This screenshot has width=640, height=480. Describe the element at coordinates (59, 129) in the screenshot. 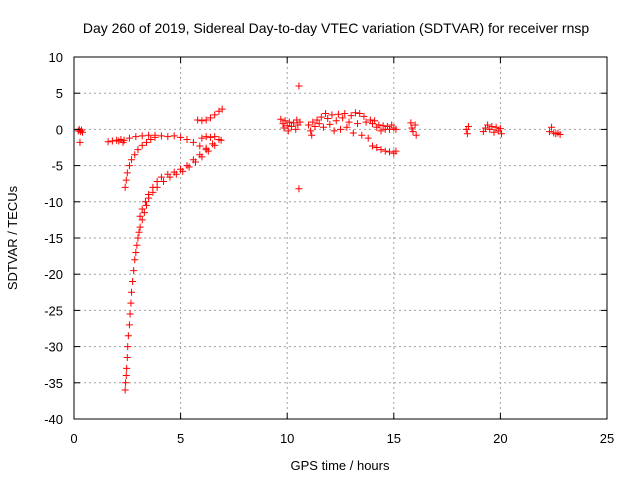

I see `y-tick-label: 0` at that location.